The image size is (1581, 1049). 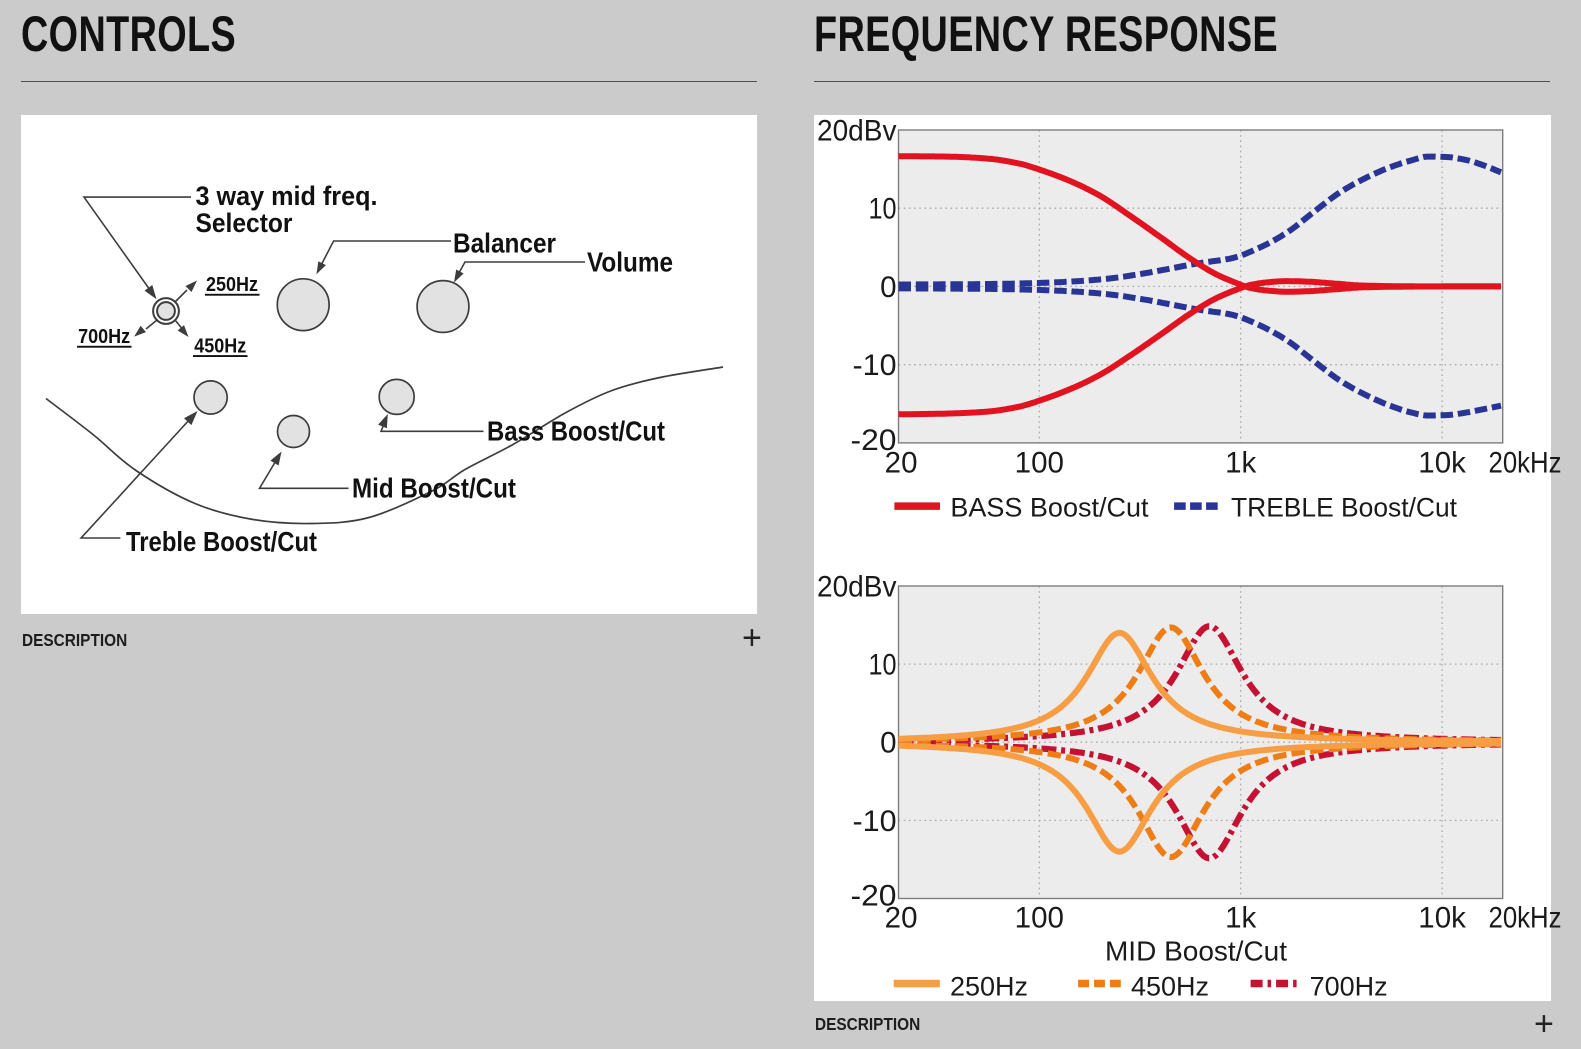 I want to click on svg-text: Selector, so click(x=244, y=223).